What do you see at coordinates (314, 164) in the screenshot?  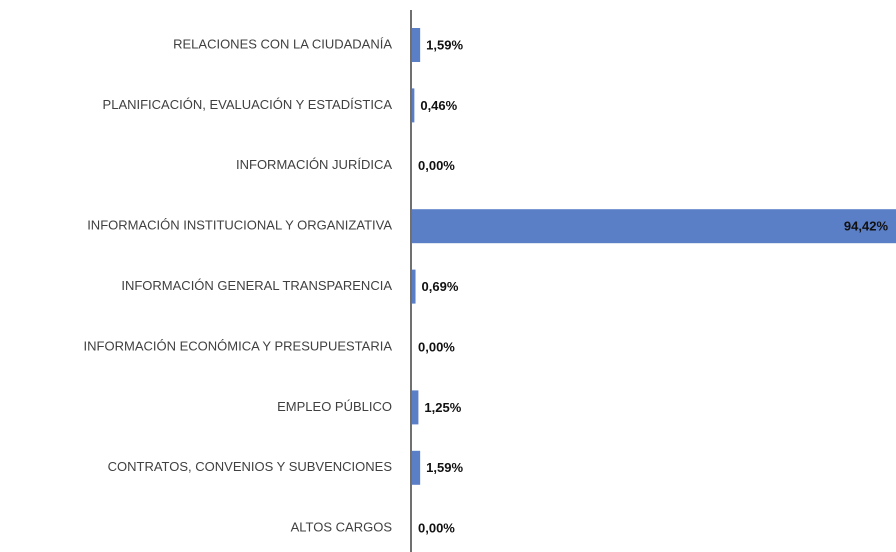 I see `category-label: INFORMACIÓN JURÍDICA` at bounding box center [314, 164].